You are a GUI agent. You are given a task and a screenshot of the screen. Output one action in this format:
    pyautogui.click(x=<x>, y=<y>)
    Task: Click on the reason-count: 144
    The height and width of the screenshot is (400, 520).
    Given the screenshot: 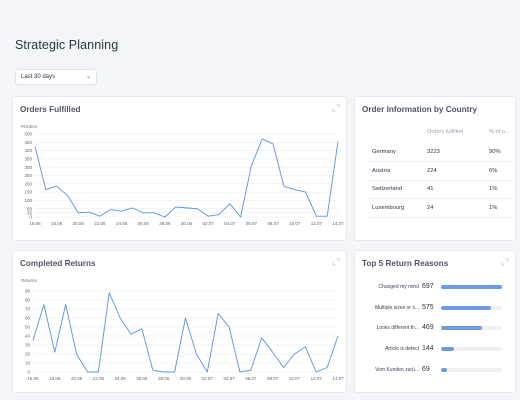 What is the action you would take?
    pyautogui.click(x=428, y=348)
    